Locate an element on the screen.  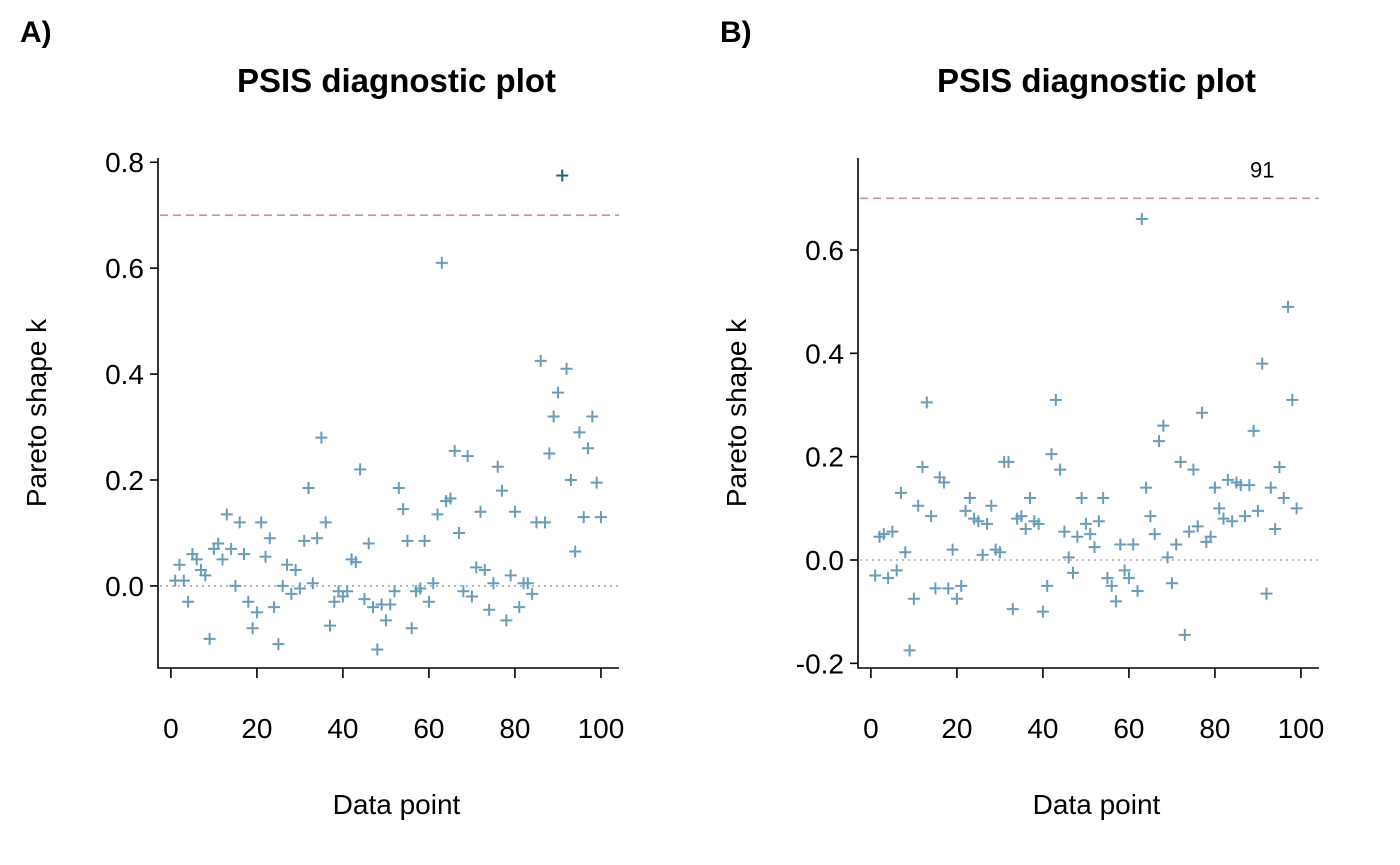
x-tick-label: 60 is located at coordinates (1128, 728).